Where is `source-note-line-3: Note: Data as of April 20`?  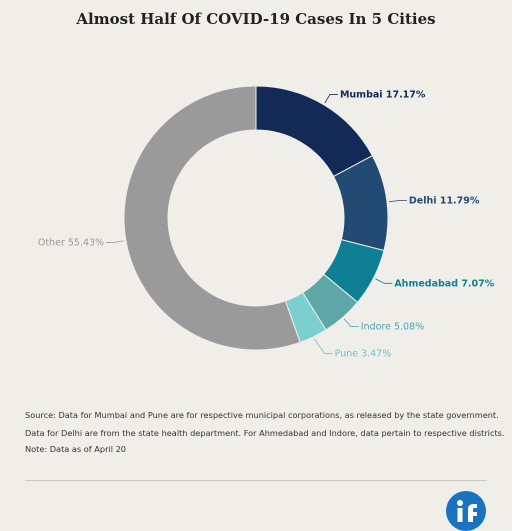 source-note-line-3: Note: Data as of April 20 is located at coordinates (76, 449).